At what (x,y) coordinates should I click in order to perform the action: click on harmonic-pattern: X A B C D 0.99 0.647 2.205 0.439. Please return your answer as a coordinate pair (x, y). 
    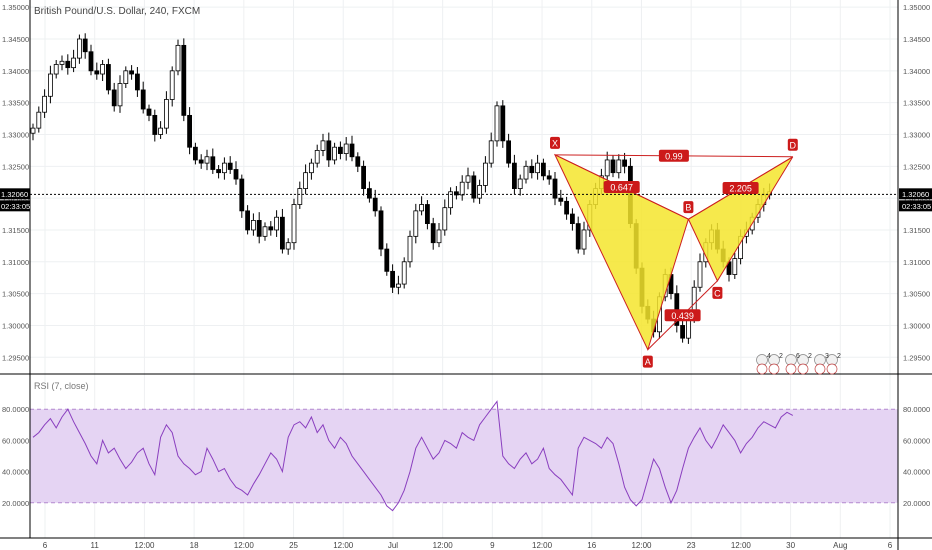
    Looking at the image, I should click on (674, 252).